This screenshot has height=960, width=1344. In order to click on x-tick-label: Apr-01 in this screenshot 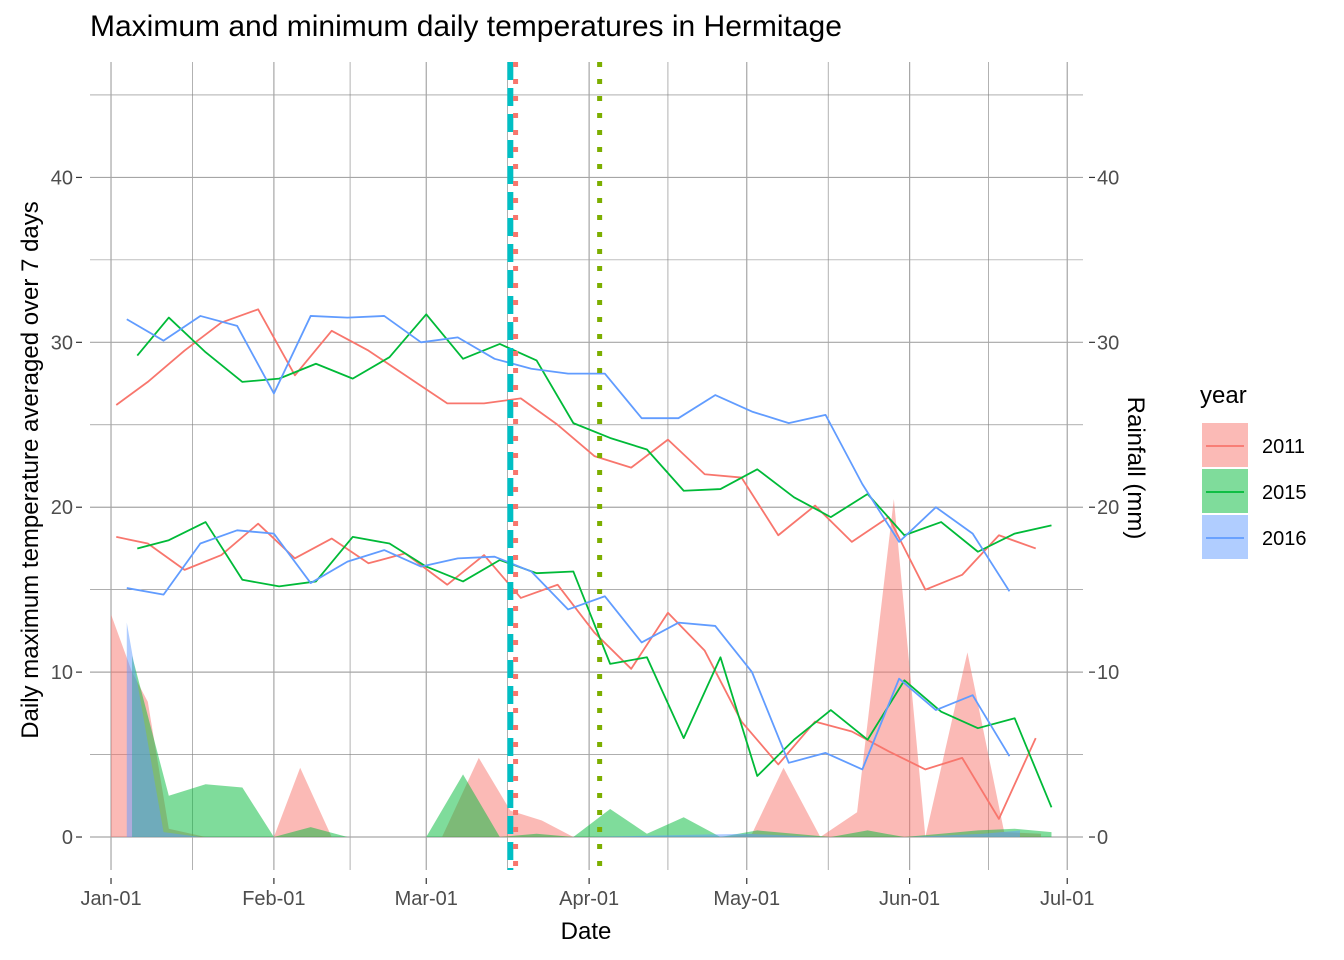, I will do `click(589, 899)`.